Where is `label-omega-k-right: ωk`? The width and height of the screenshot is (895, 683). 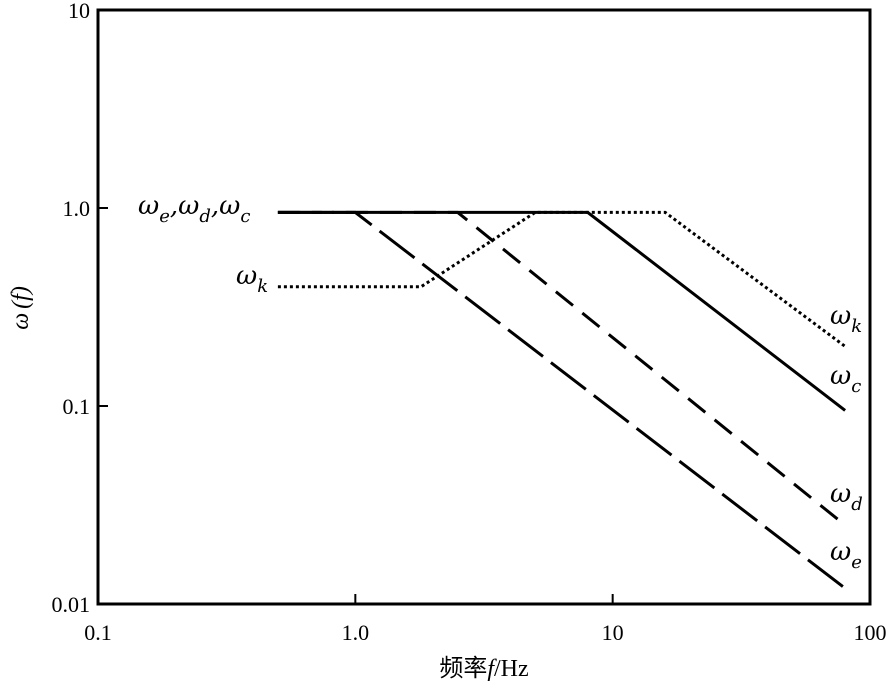 label-omega-k-right: ωk is located at coordinates (846, 319).